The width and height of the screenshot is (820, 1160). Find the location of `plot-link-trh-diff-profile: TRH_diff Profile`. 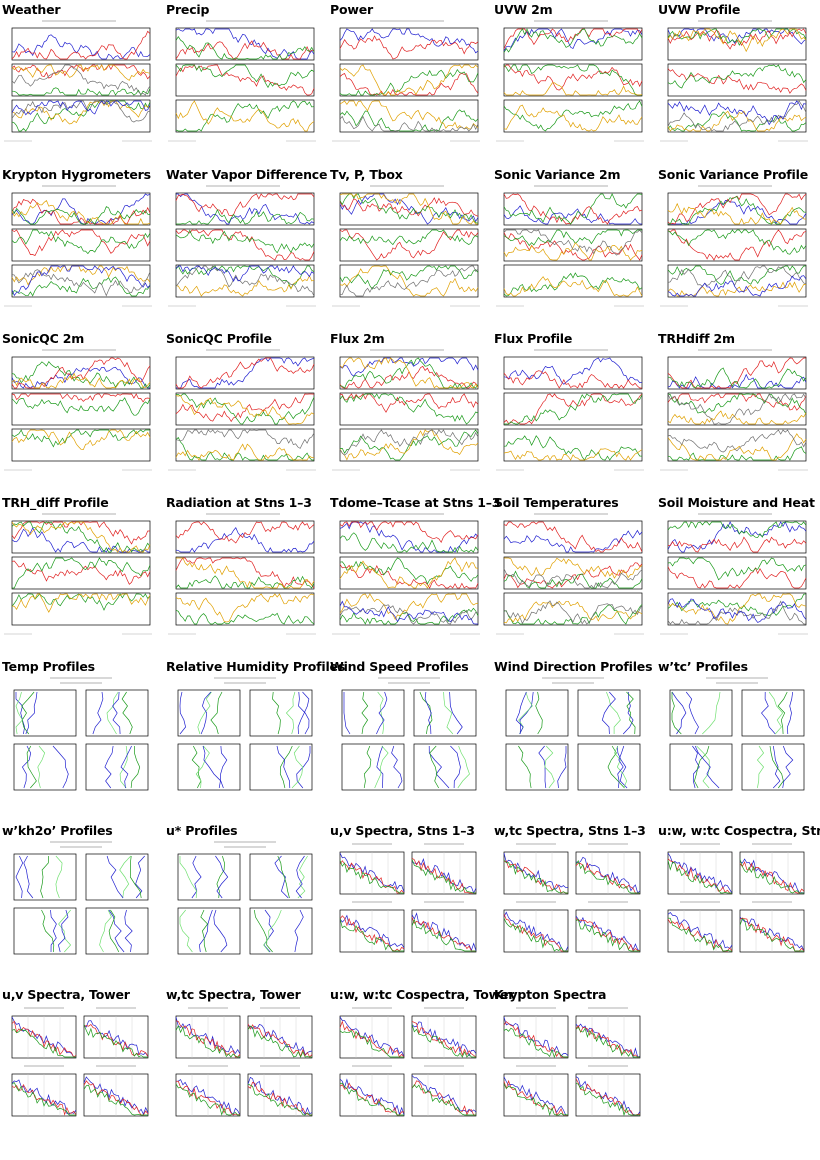

plot-link-trh-diff-profile: TRH_diff Profile is located at coordinates (55, 502).